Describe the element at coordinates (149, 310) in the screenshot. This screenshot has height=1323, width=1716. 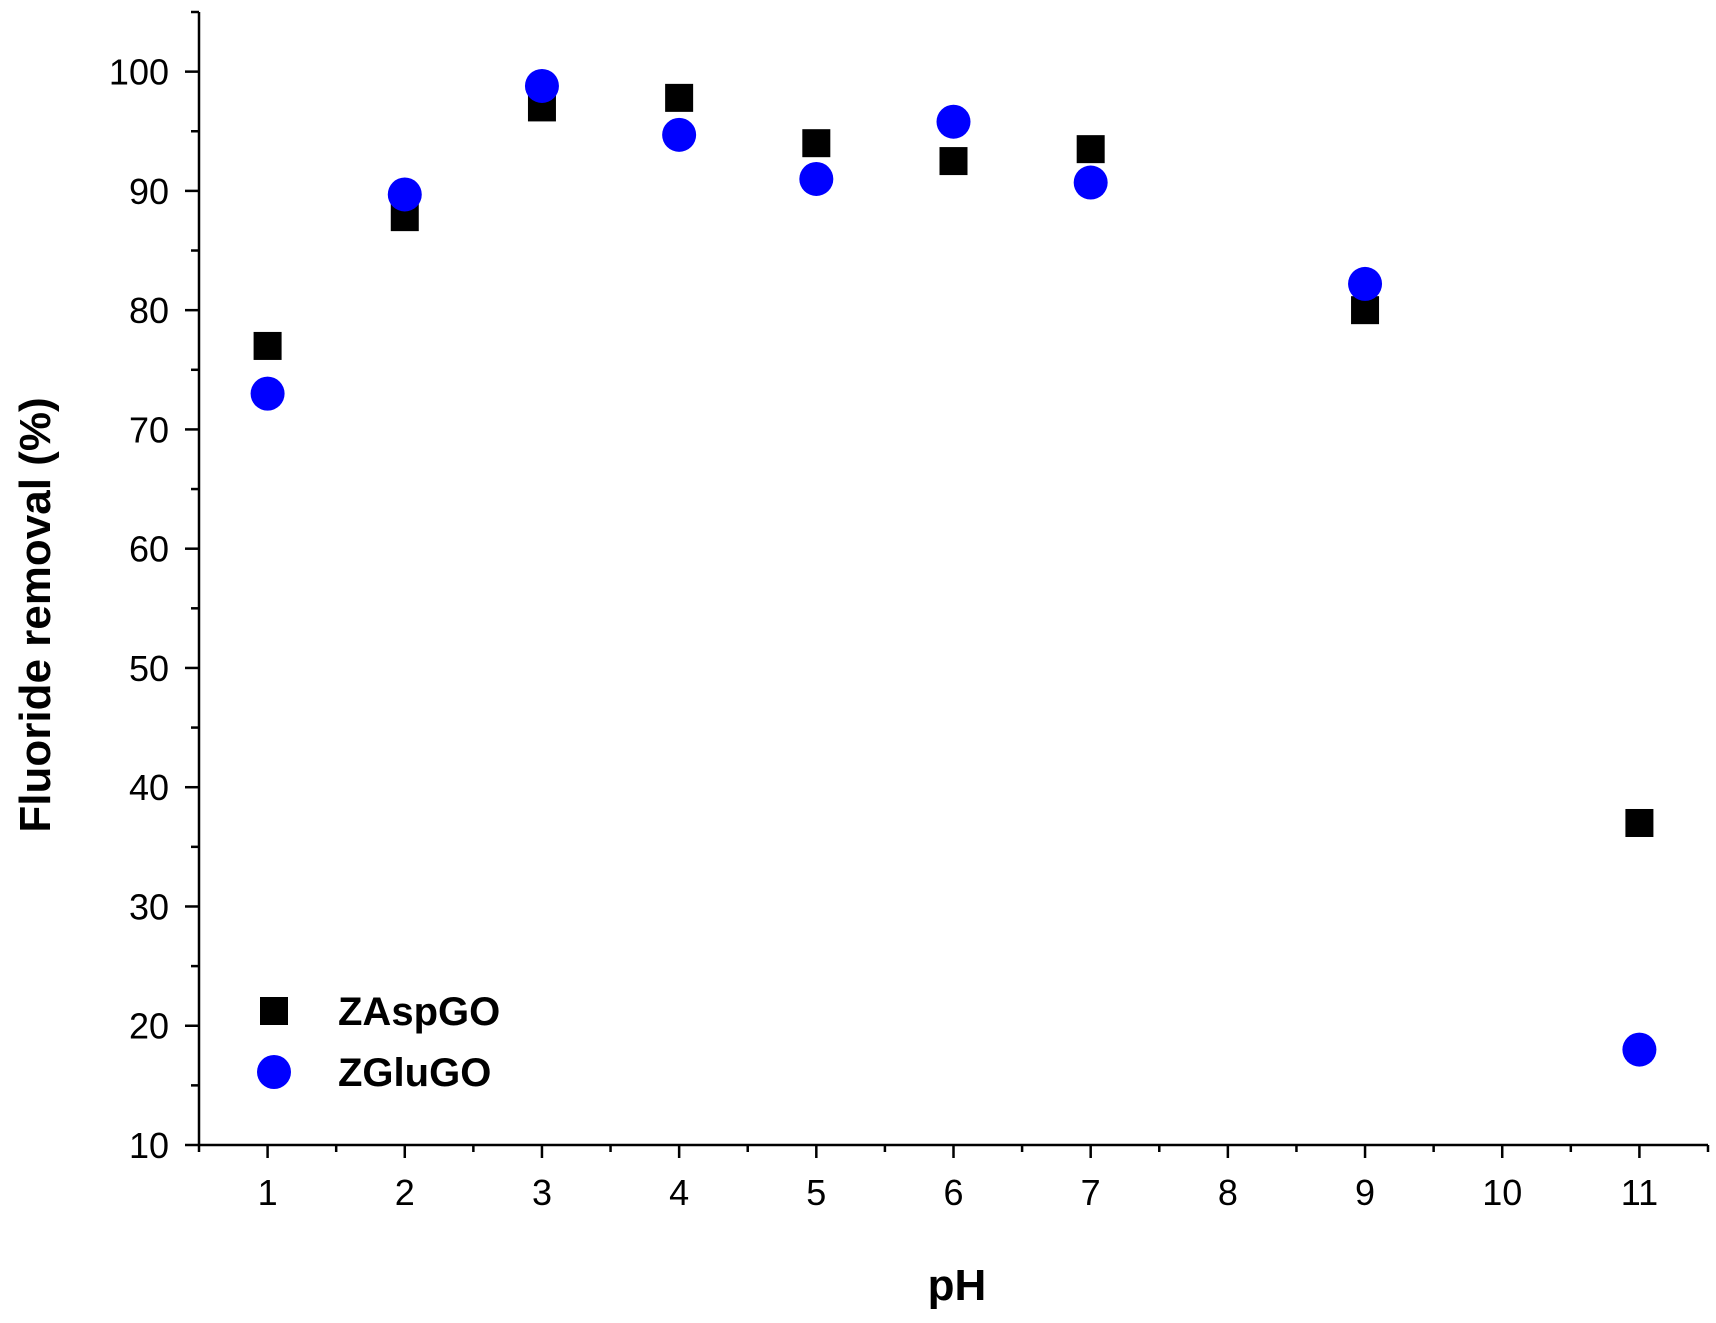
I see `y-tick-label: 80` at that location.